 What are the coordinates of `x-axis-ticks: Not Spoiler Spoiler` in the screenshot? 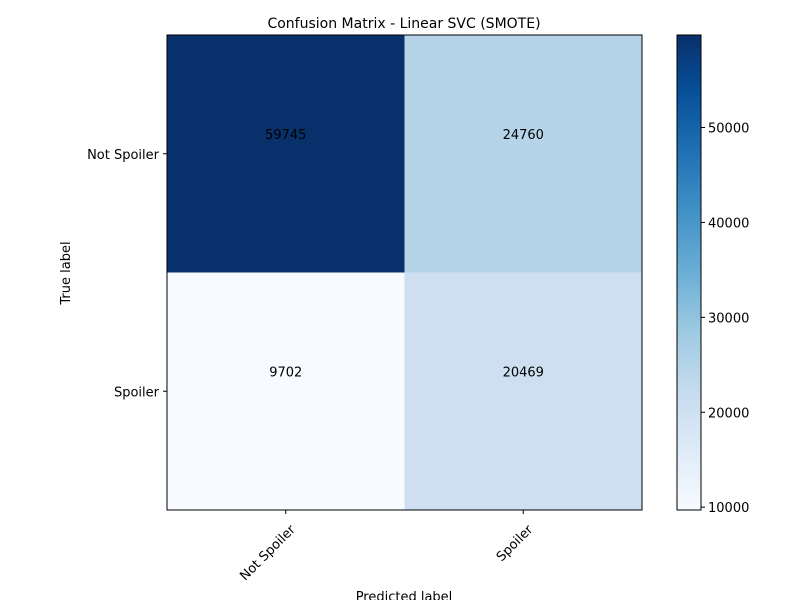 It's located at (387, 547).